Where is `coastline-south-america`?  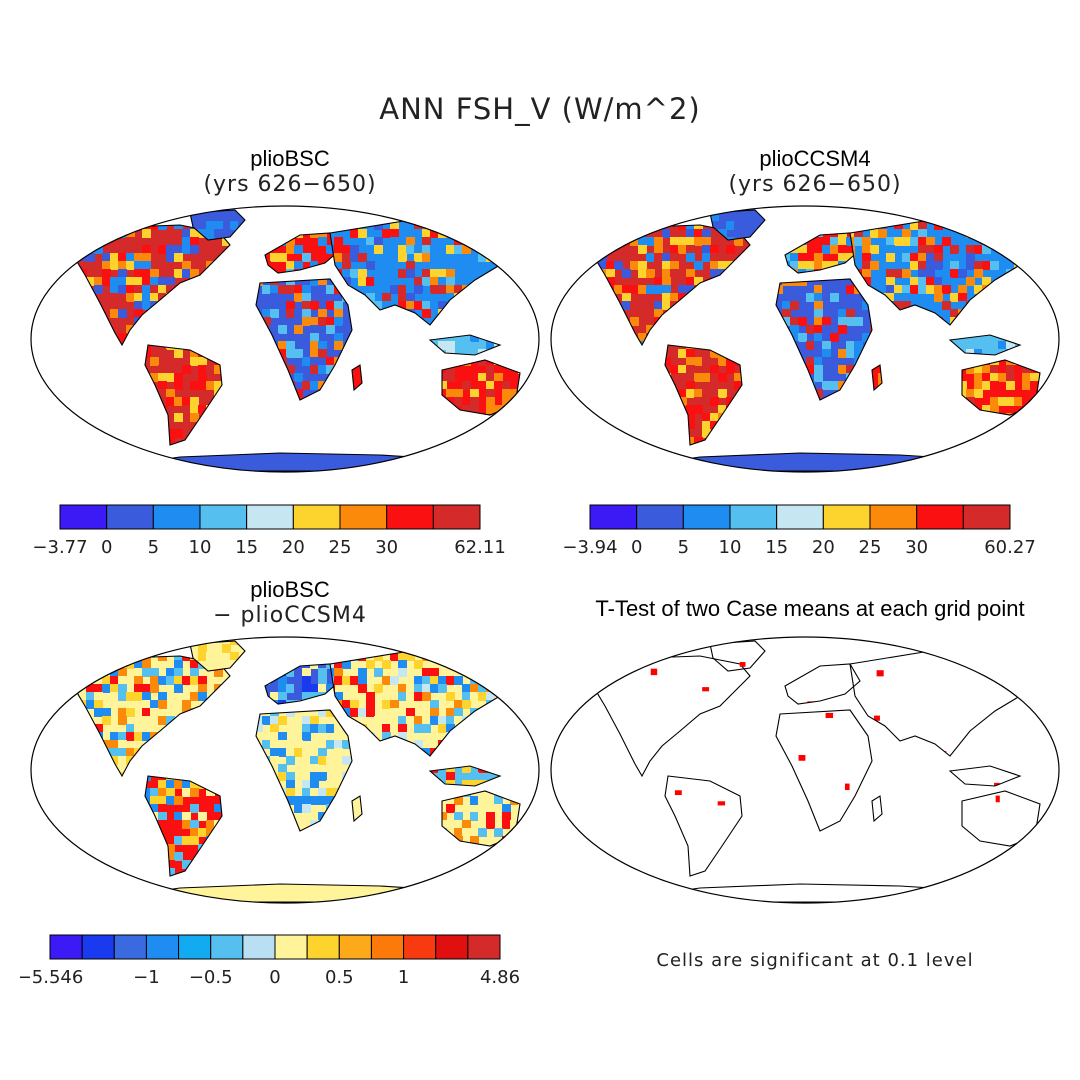
coastline-south-america is located at coordinates (703, 826).